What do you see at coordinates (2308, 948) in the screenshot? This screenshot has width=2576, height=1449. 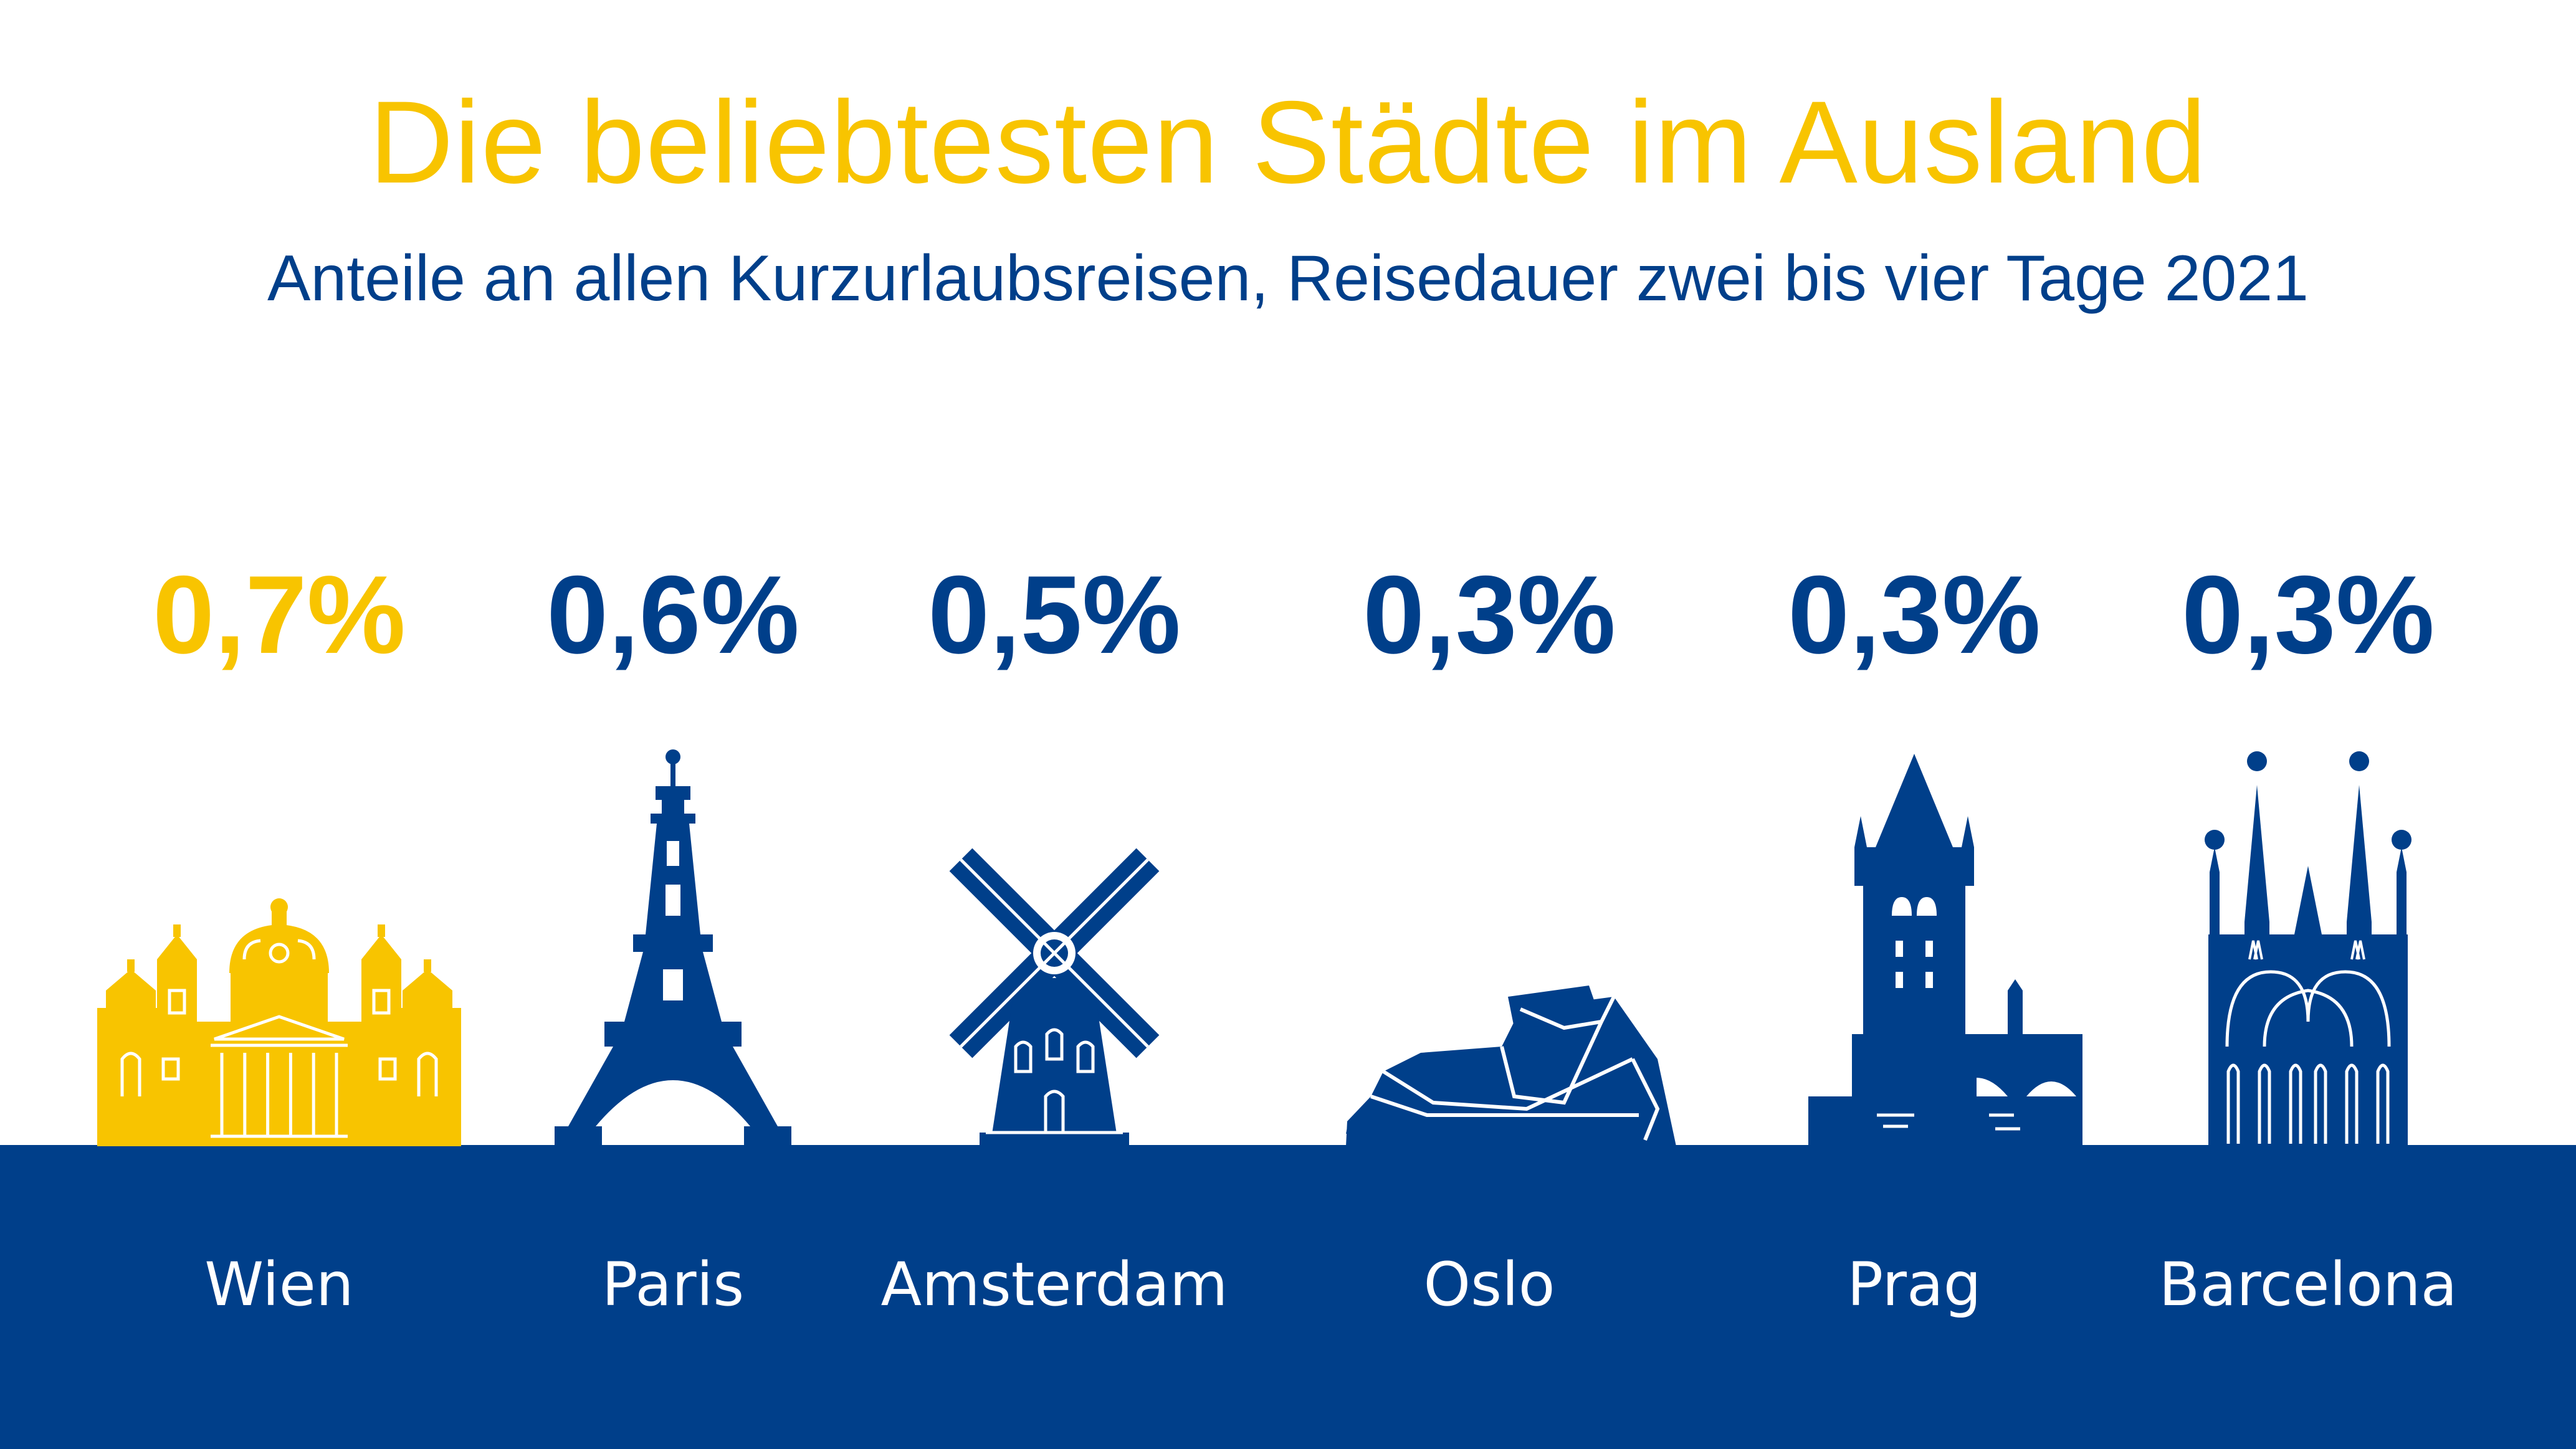 I see `sagrada-familia-icon` at bounding box center [2308, 948].